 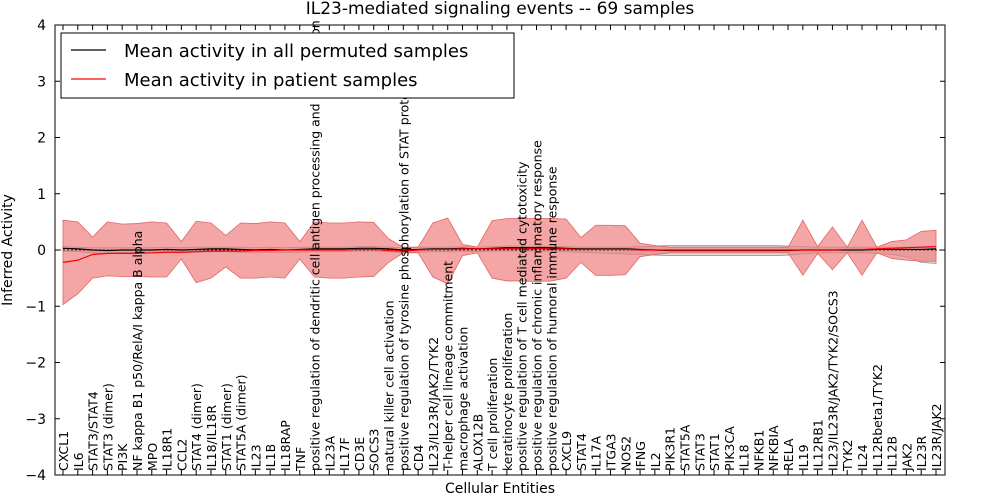 I want to click on x-tick-label: natural killer cell activation, so click(x=389, y=385).